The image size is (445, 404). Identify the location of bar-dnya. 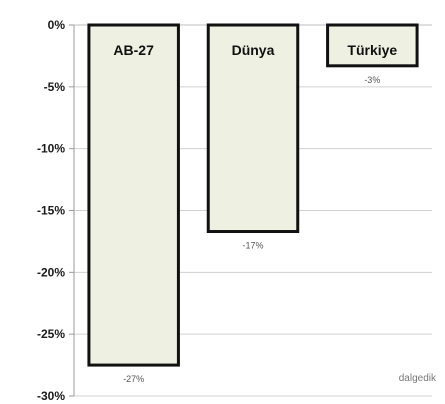
(253, 128).